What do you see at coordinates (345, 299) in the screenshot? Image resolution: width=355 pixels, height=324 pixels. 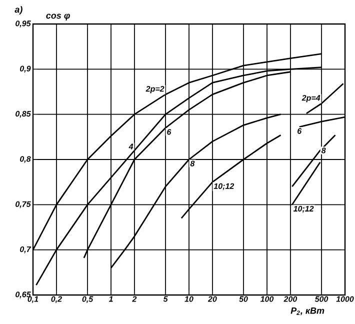 I see `x-tick-label: 1000` at bounding box center [345, 299].